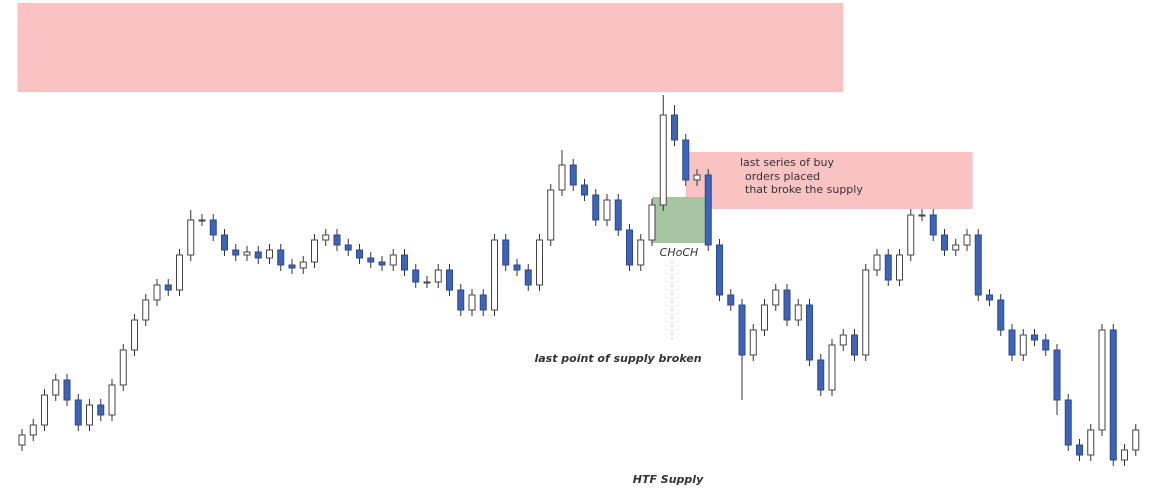  I want to click on annotation: that broke the supply, so click(804, 189).